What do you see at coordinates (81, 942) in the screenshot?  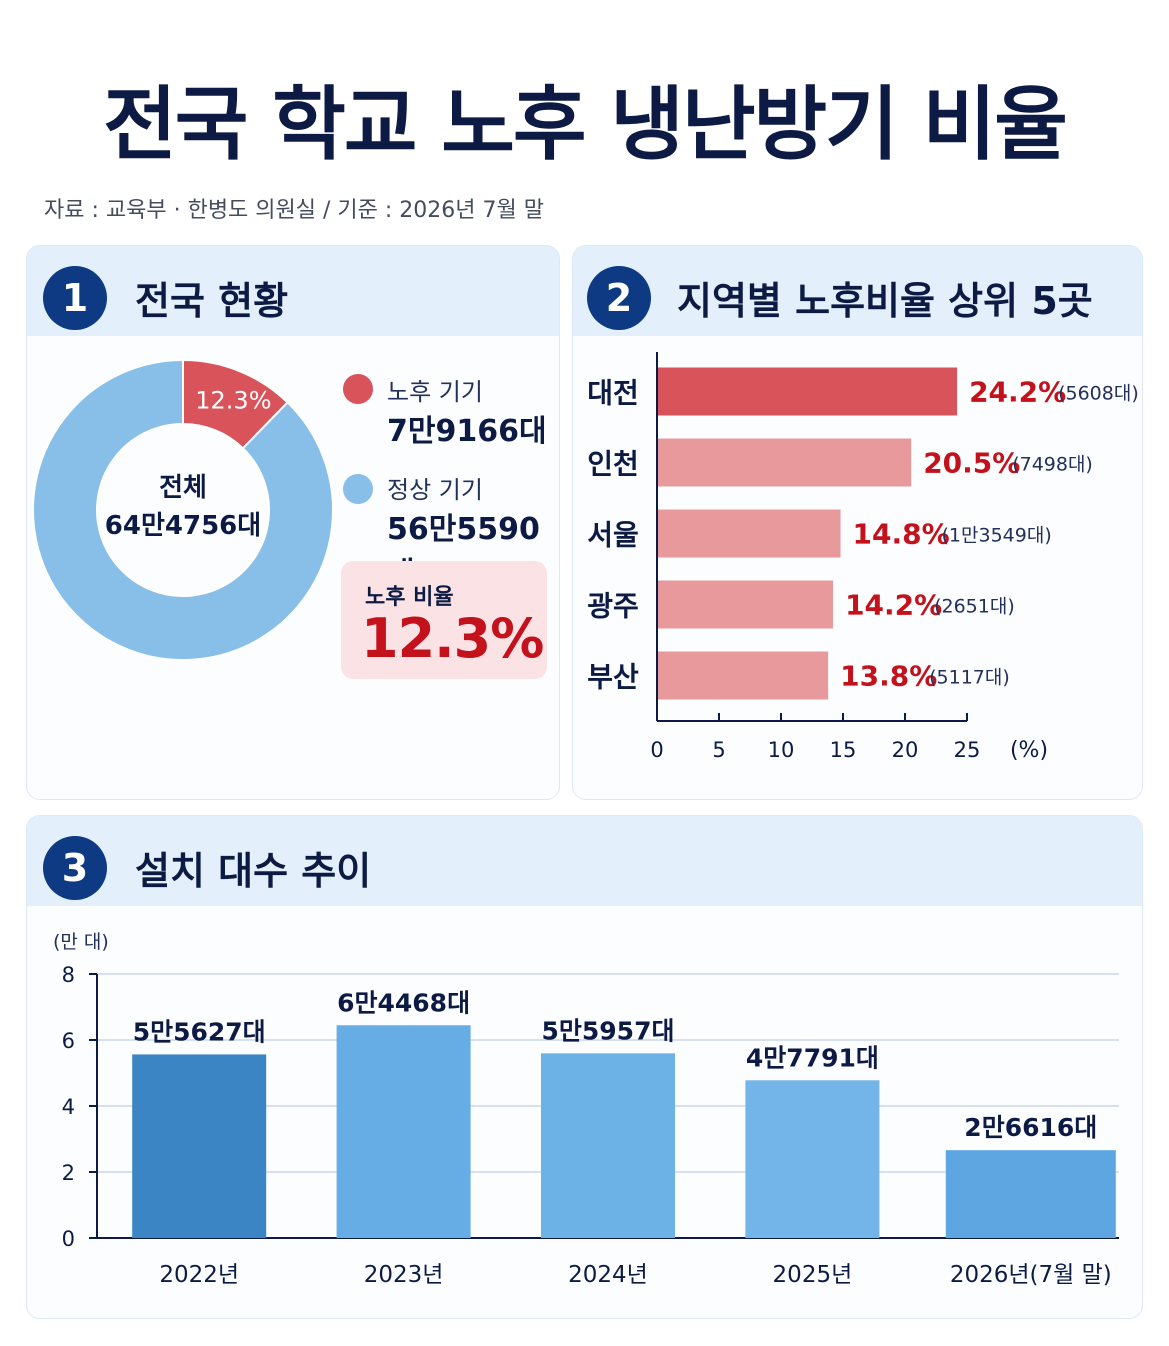 I see `y-axis-unit: (만 대)` at bounding box center [81, 942].